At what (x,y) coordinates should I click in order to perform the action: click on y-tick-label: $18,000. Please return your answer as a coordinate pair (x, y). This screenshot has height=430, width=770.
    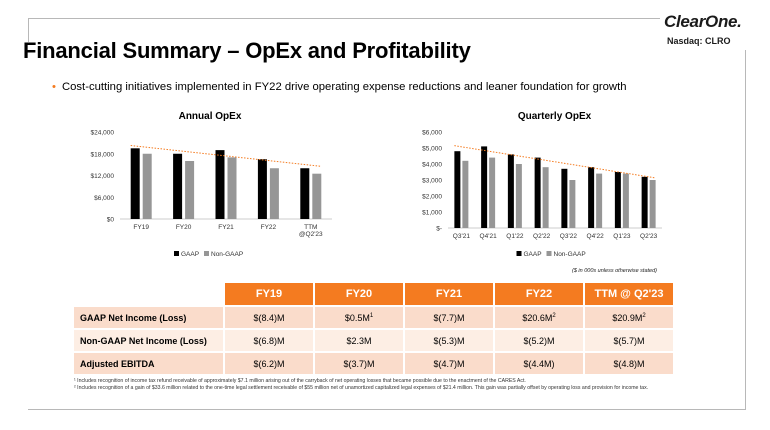
    Looking at the image, I should click on (103, 154).